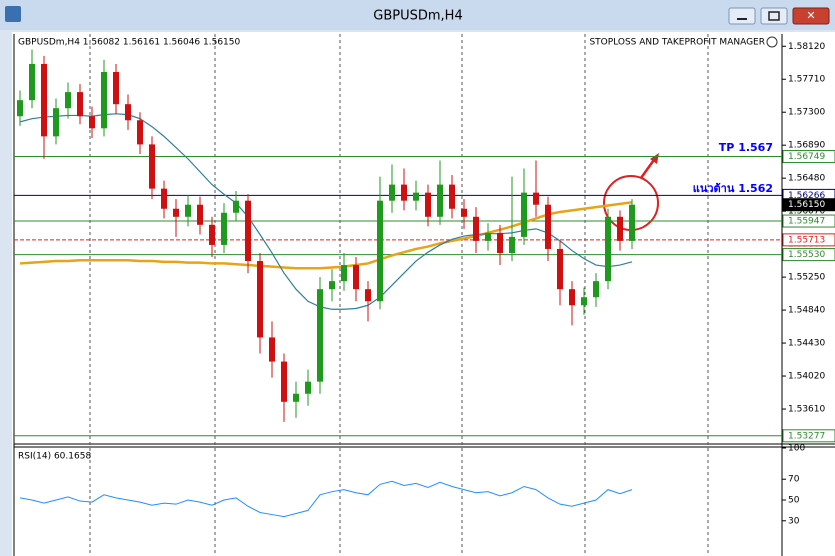 This screenshot has width=835, height=556. I want to click on indicator-label: STOPLOSS AND TAKEPROFIT MANAGER, so click(677, 43).